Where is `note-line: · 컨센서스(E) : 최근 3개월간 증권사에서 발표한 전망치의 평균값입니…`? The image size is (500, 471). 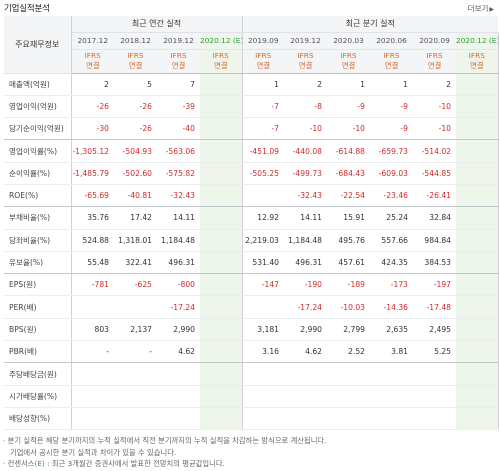 note-line: · 컨센서스(E) : 최근 3개월간 증권사에서 발표한 전망치의 평균값입니… is located at coordinates (164, 464).